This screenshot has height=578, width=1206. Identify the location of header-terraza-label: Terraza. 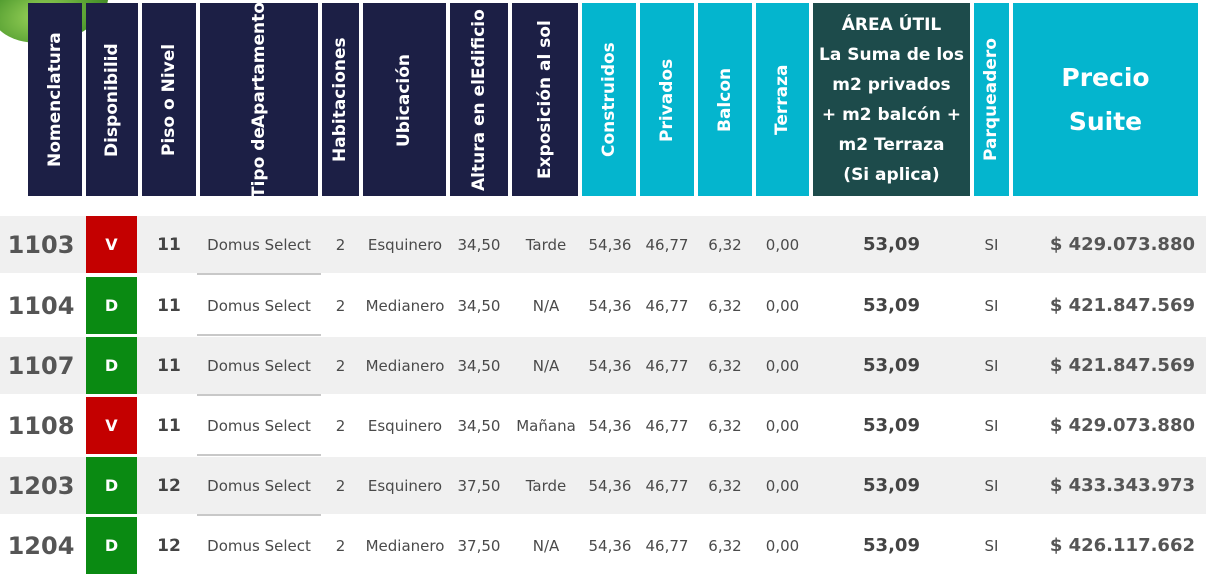
(782, 99).